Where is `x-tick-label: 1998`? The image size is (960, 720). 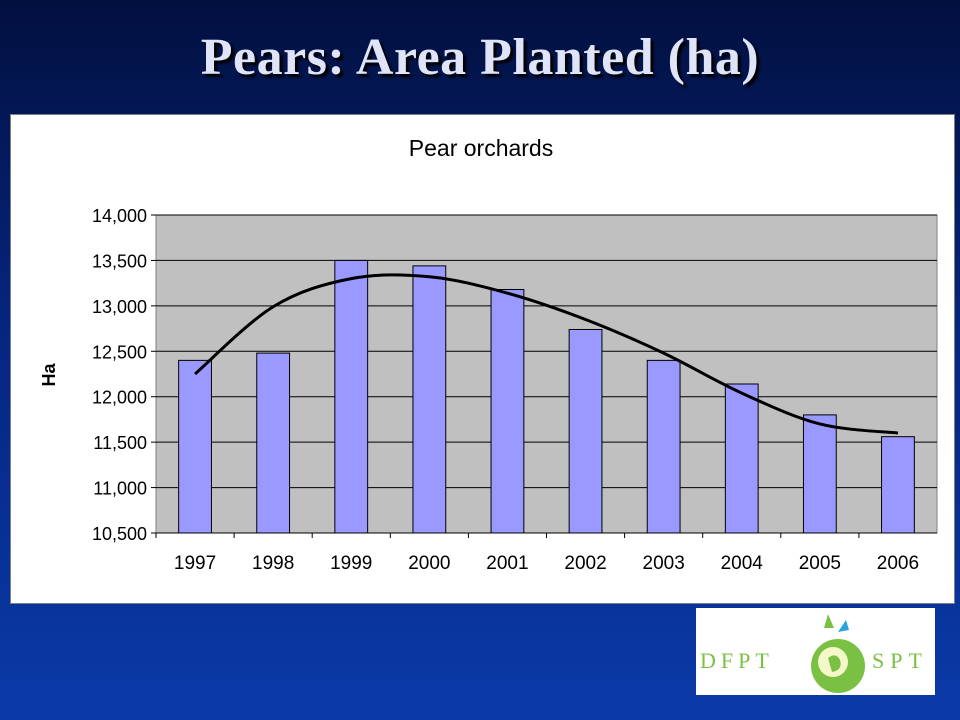 x-tick-label: 1998 is located at coordinates (273, 563).